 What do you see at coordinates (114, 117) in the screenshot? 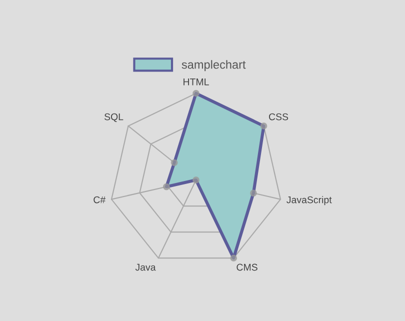
I see `spoke-label: SQL` at bounding box center [114, 117].